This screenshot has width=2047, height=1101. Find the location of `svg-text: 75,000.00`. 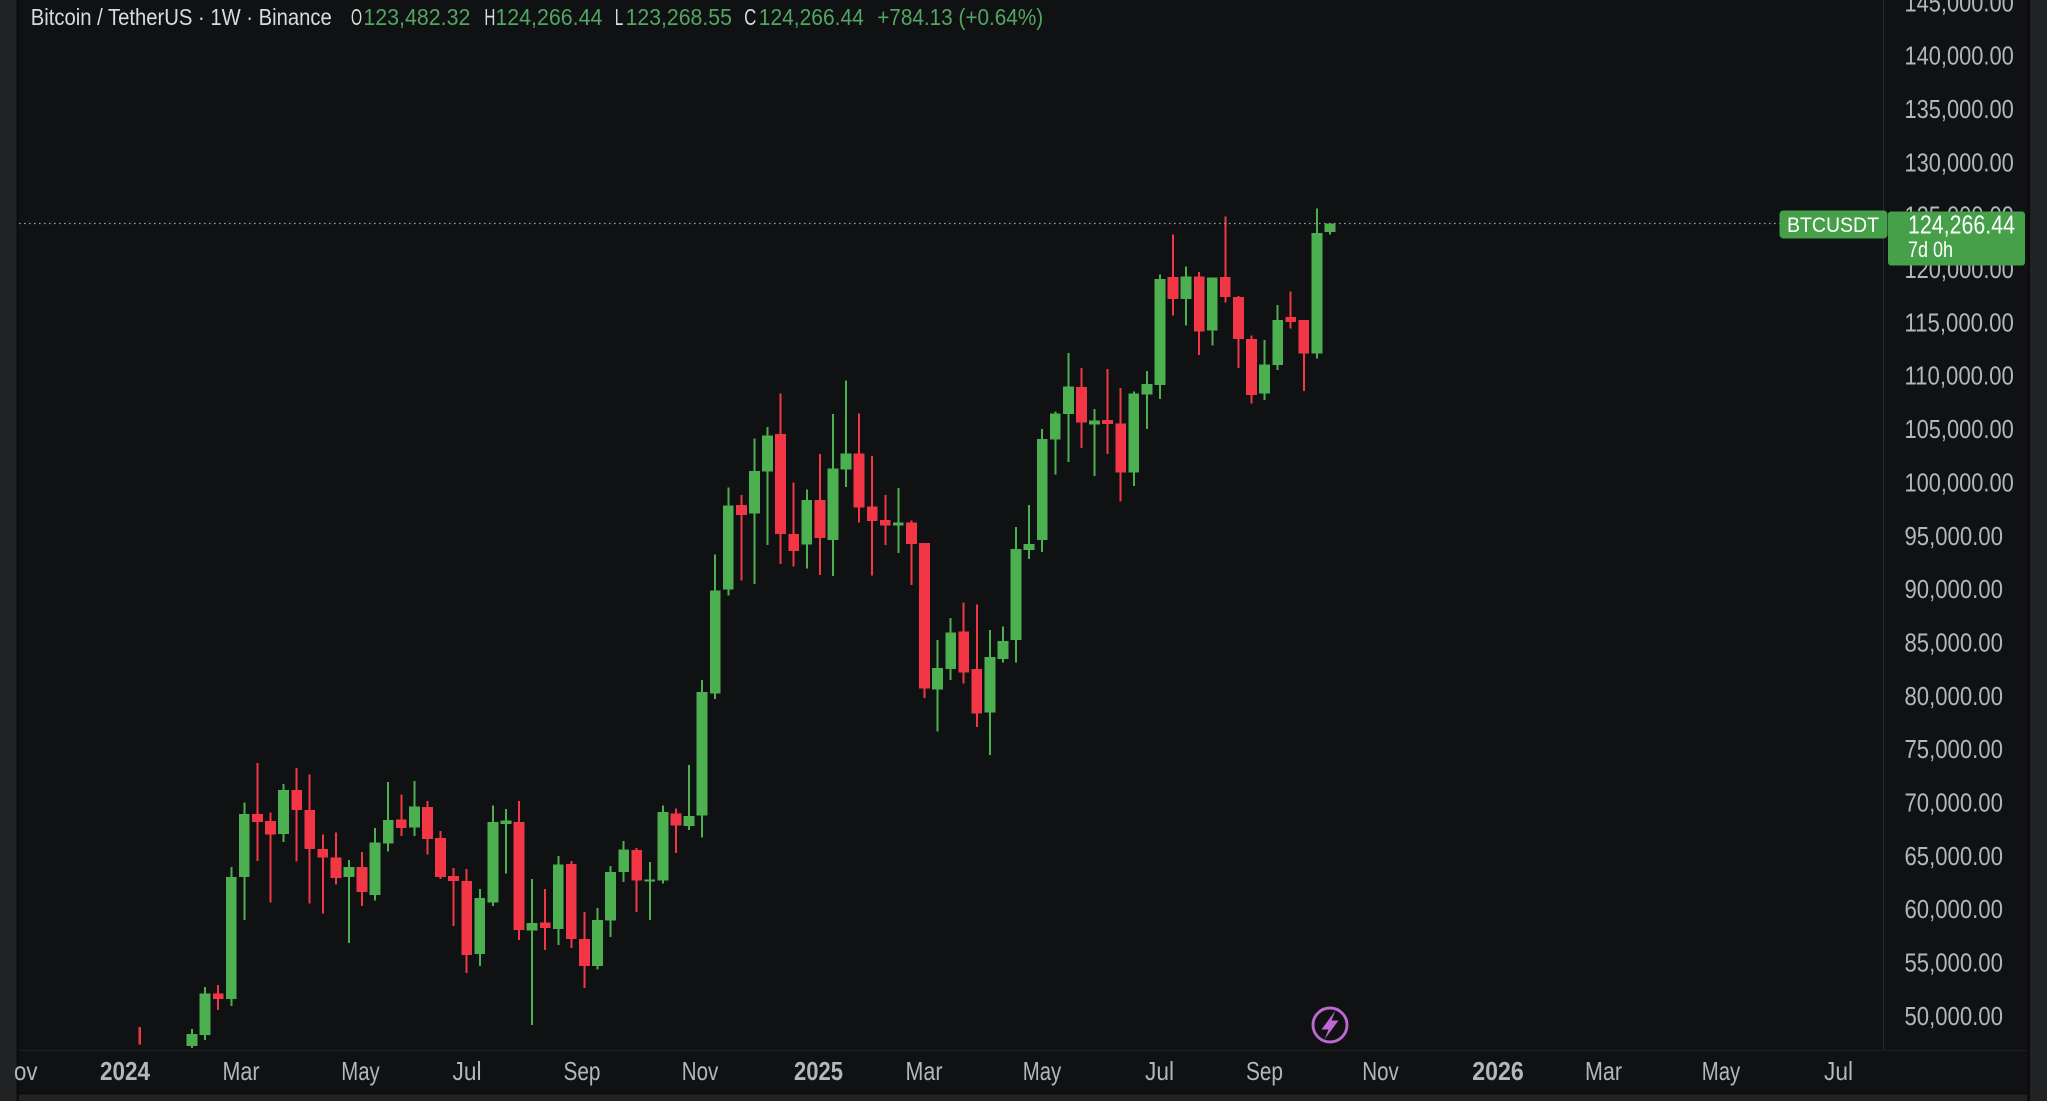

svg-text: 75,000.00 is located at coordinates (1954, 749).